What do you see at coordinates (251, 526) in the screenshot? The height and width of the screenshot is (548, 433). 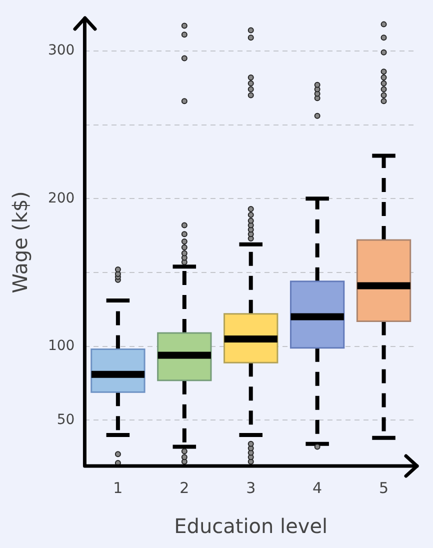 I see `x-axis-title: Education level` at bounding box center [251, 526].